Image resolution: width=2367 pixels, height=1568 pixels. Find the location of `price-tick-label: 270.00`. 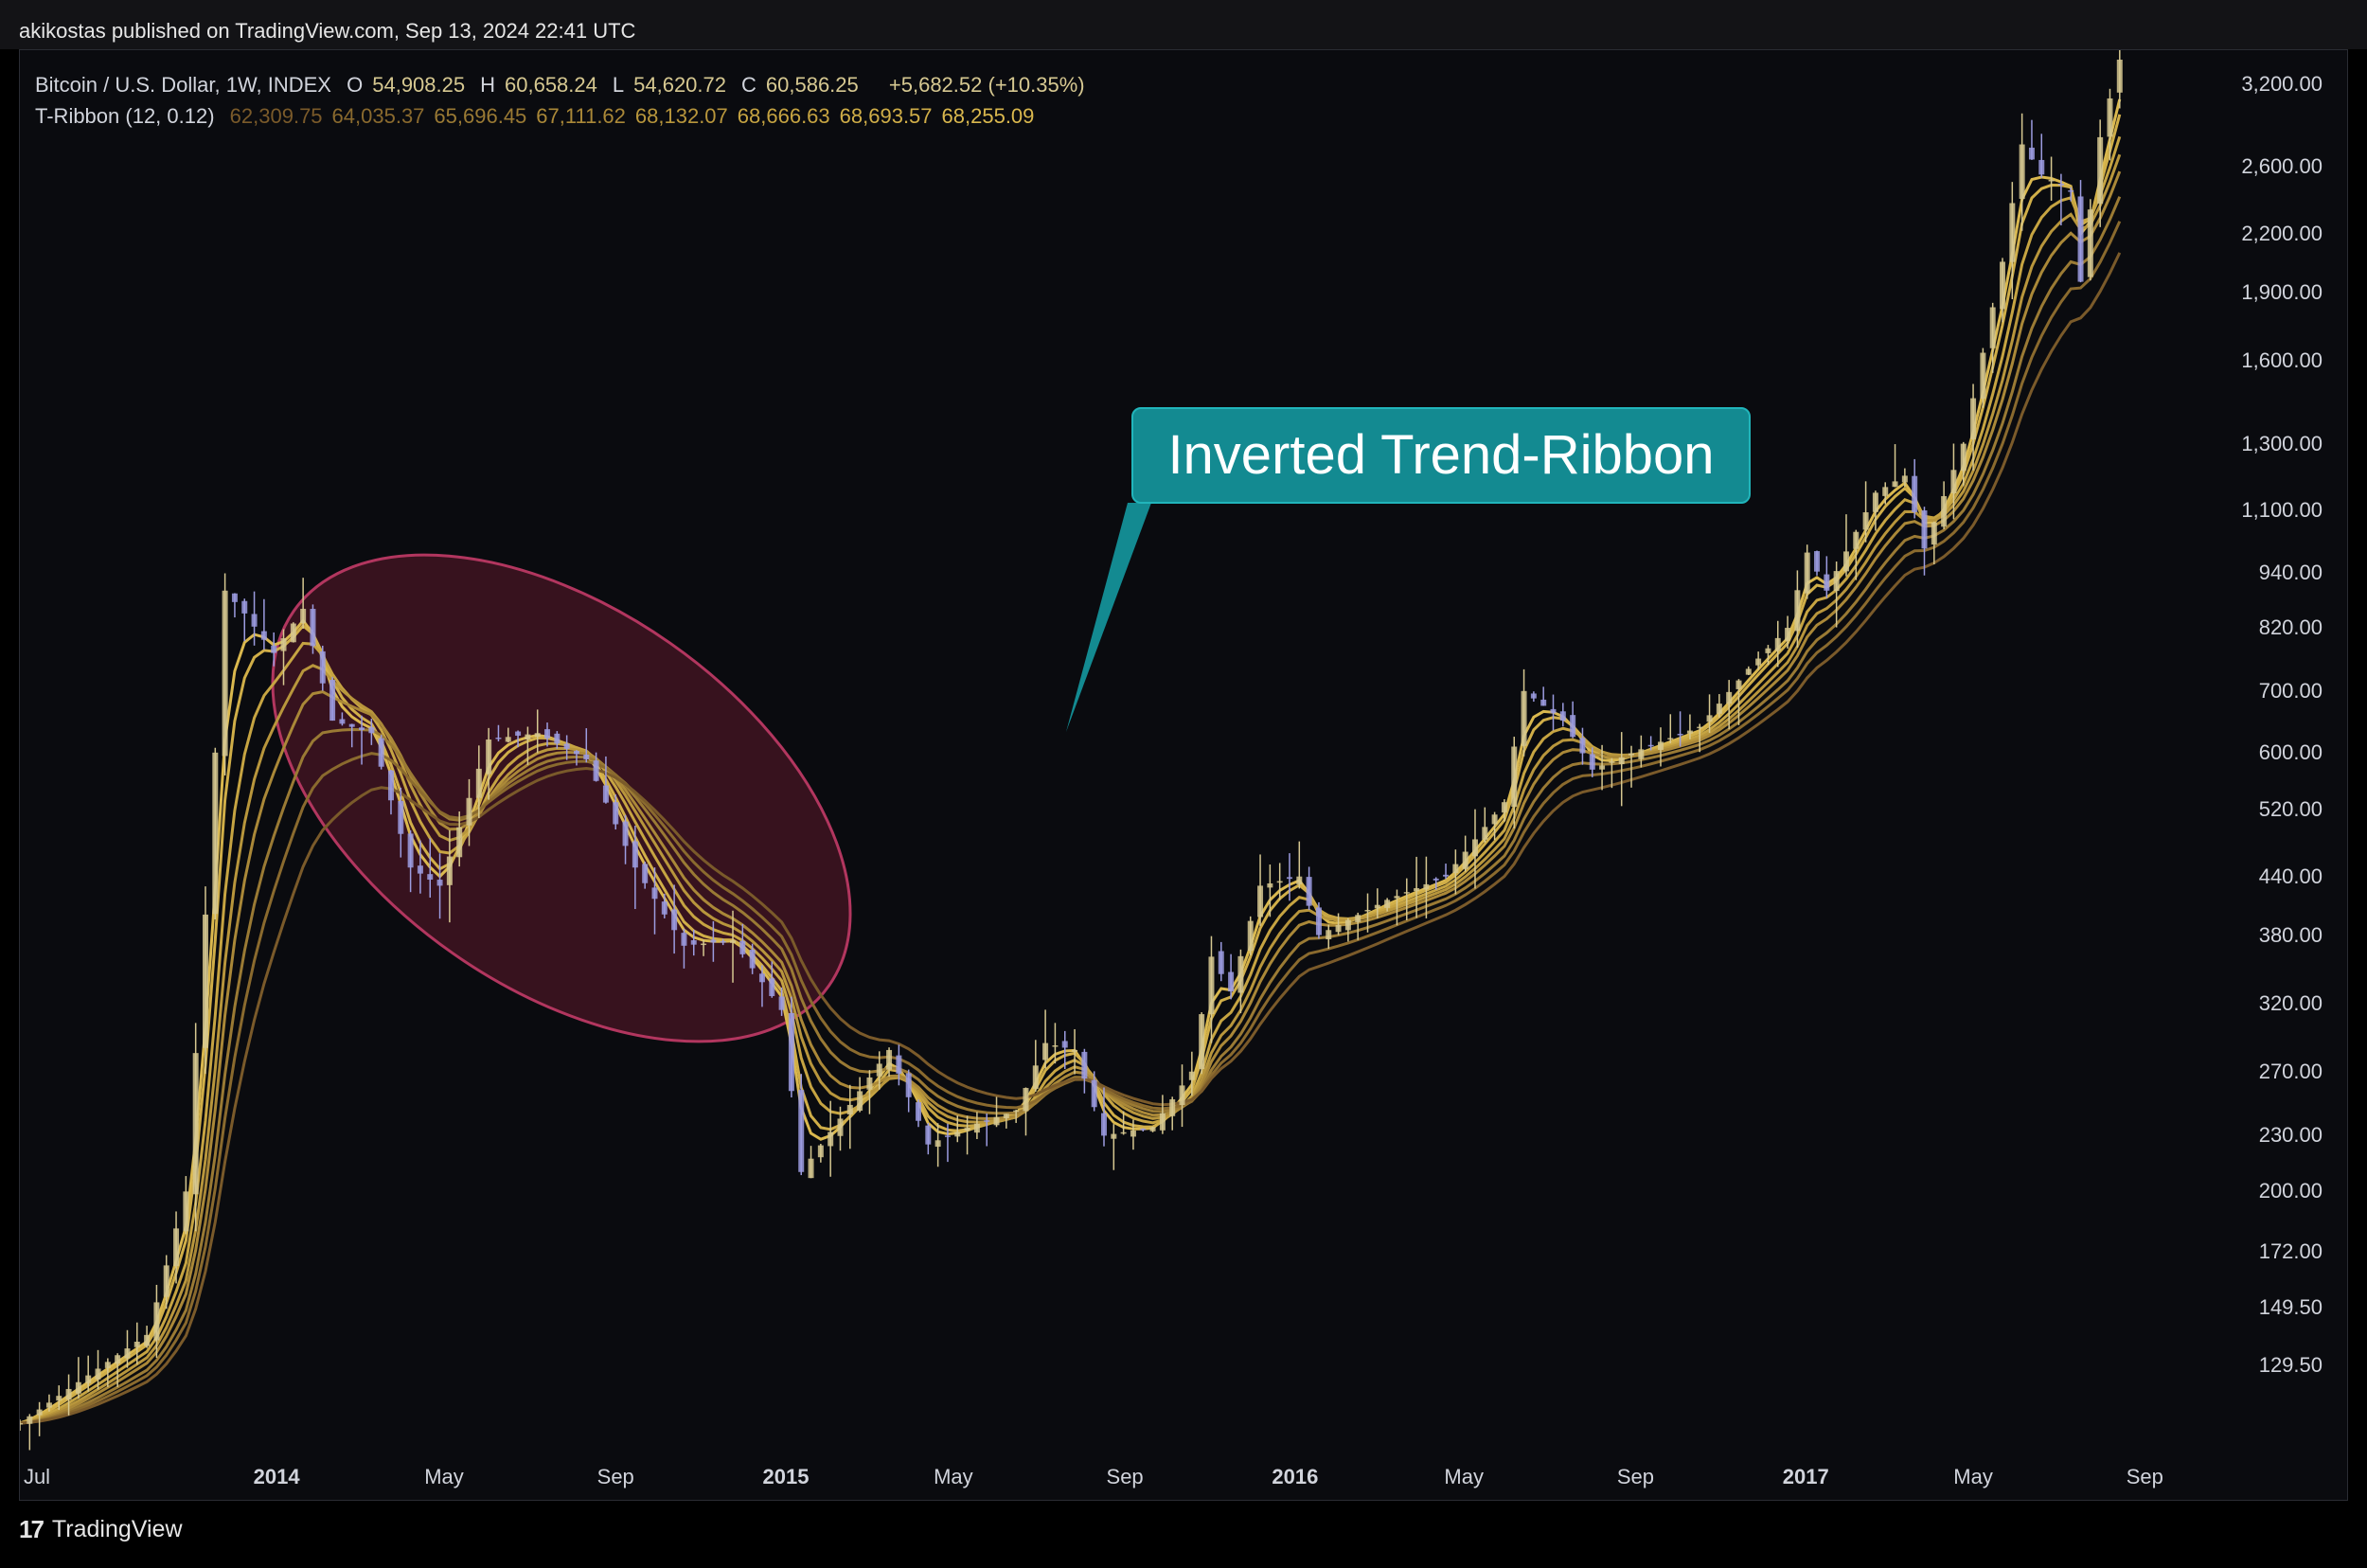

price-tick-label: 270.00 is located at coordinates (2290, 1071).